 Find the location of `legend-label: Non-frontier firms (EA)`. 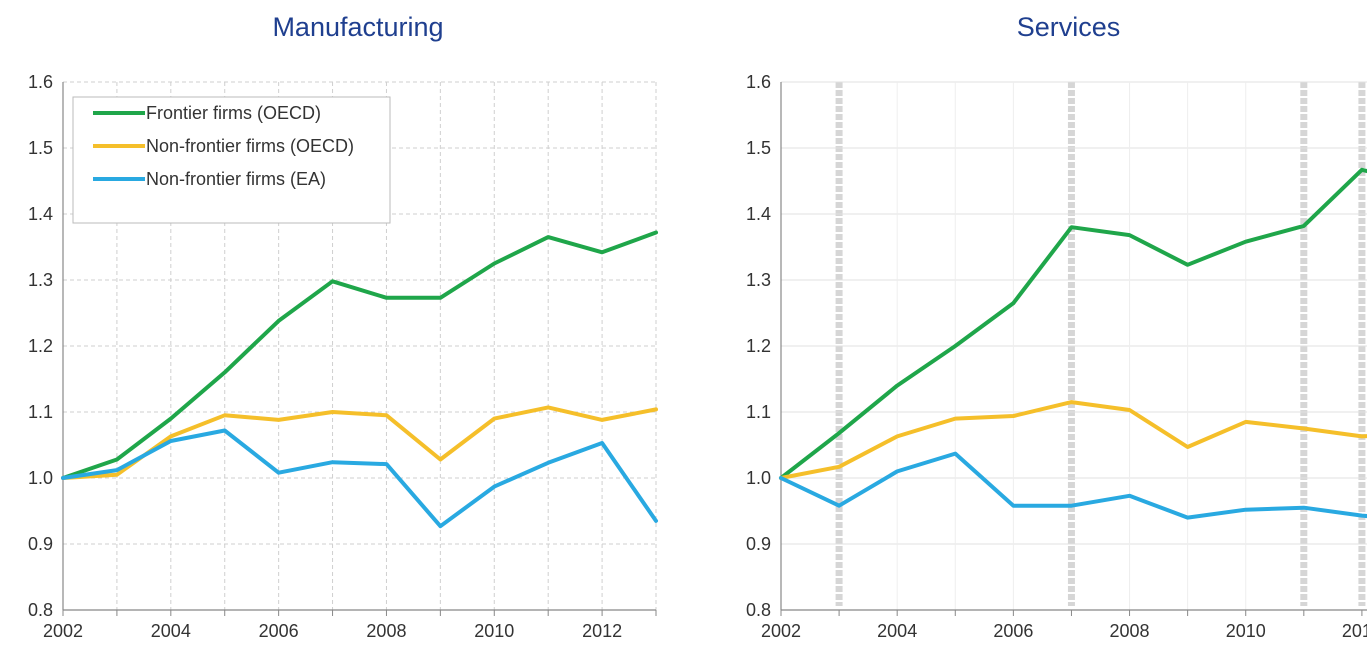

legend-label: Non-frontier firms (EA) is located at coordinates (236, 179).